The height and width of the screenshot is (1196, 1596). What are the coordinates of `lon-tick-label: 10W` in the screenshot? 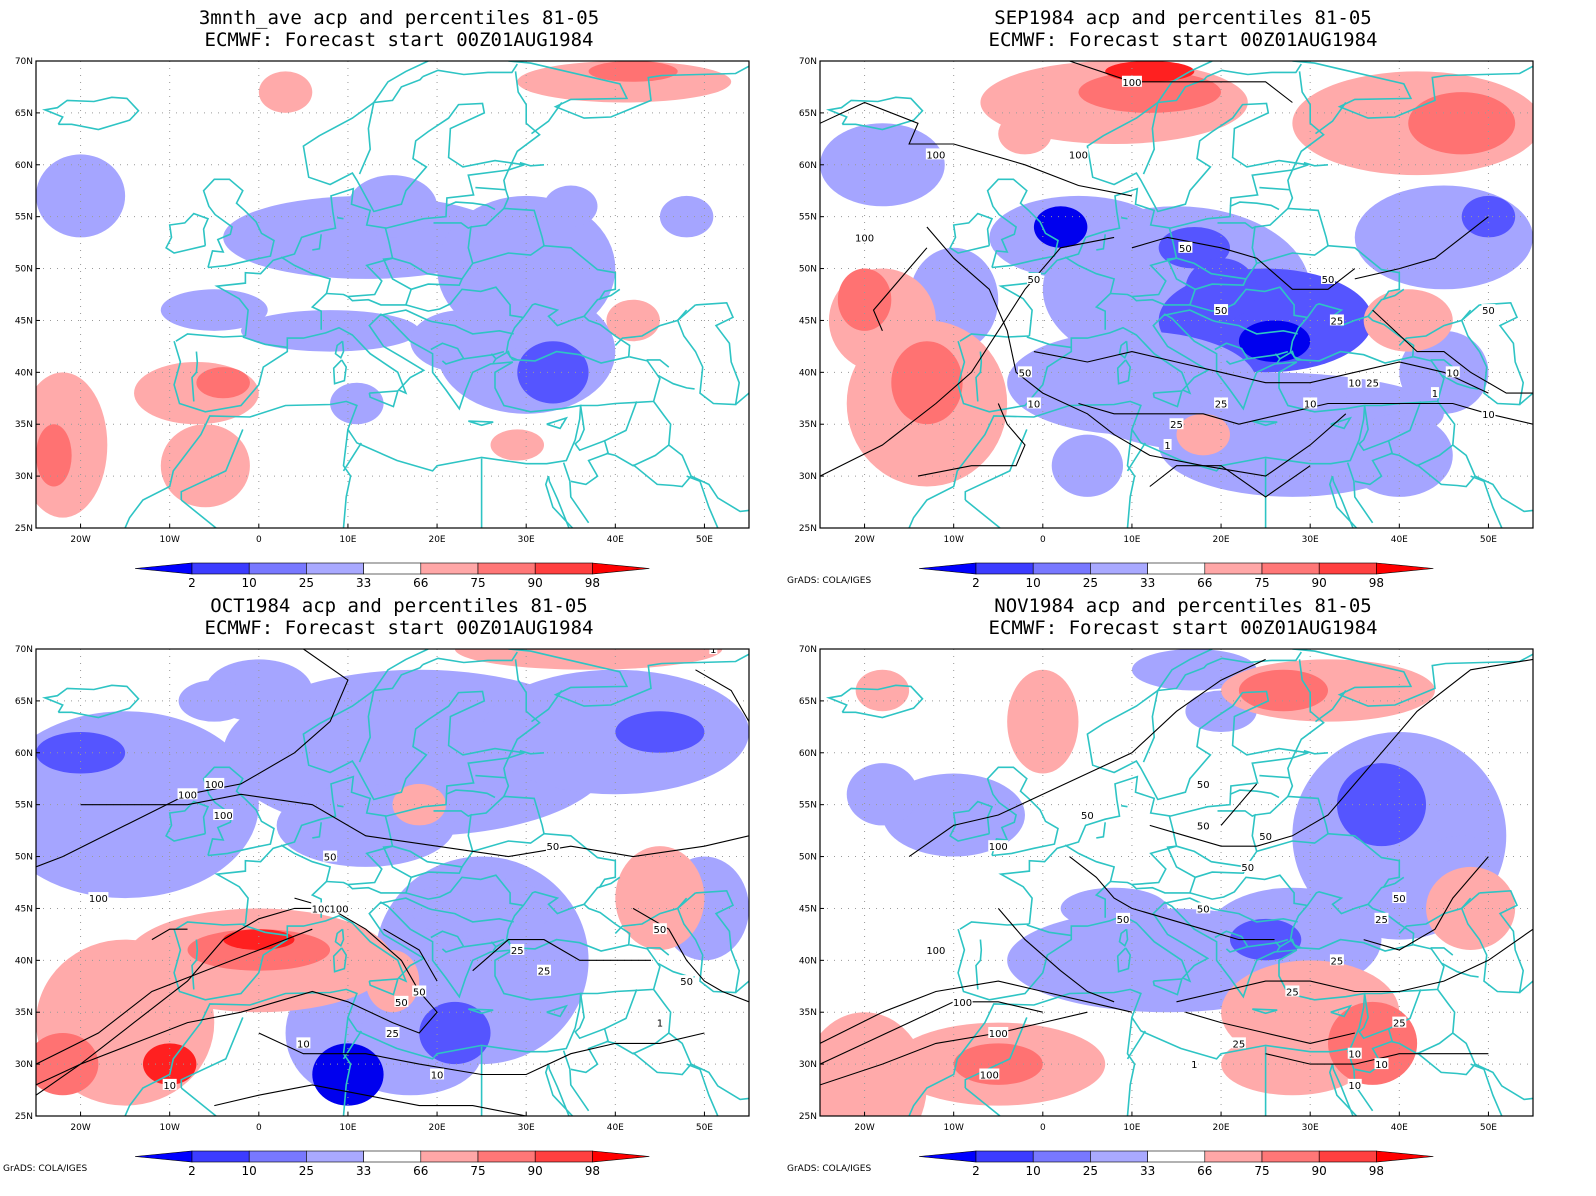 It's located at (170, 540).